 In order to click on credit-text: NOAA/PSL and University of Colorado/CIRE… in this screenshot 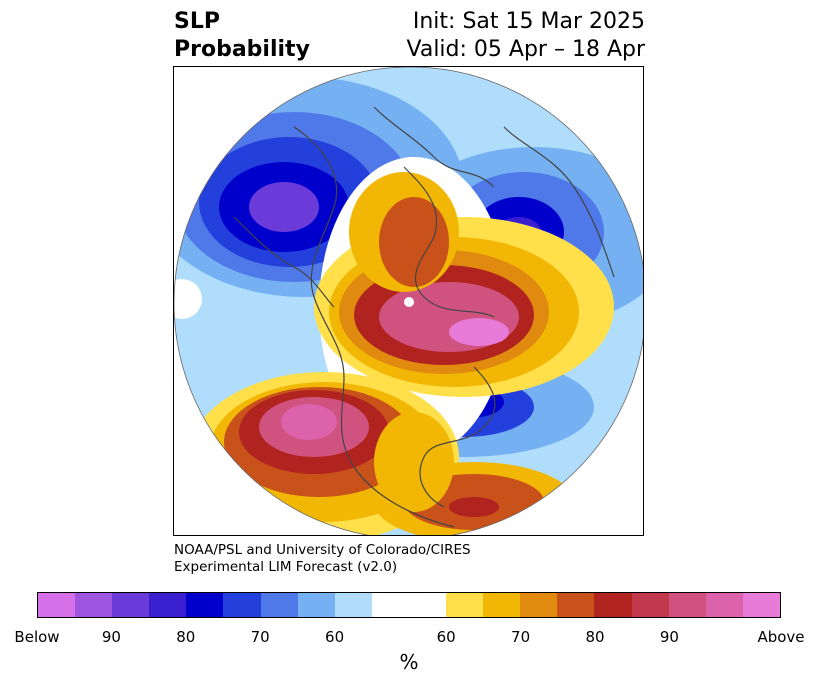, I will do `click(322, 559)`.